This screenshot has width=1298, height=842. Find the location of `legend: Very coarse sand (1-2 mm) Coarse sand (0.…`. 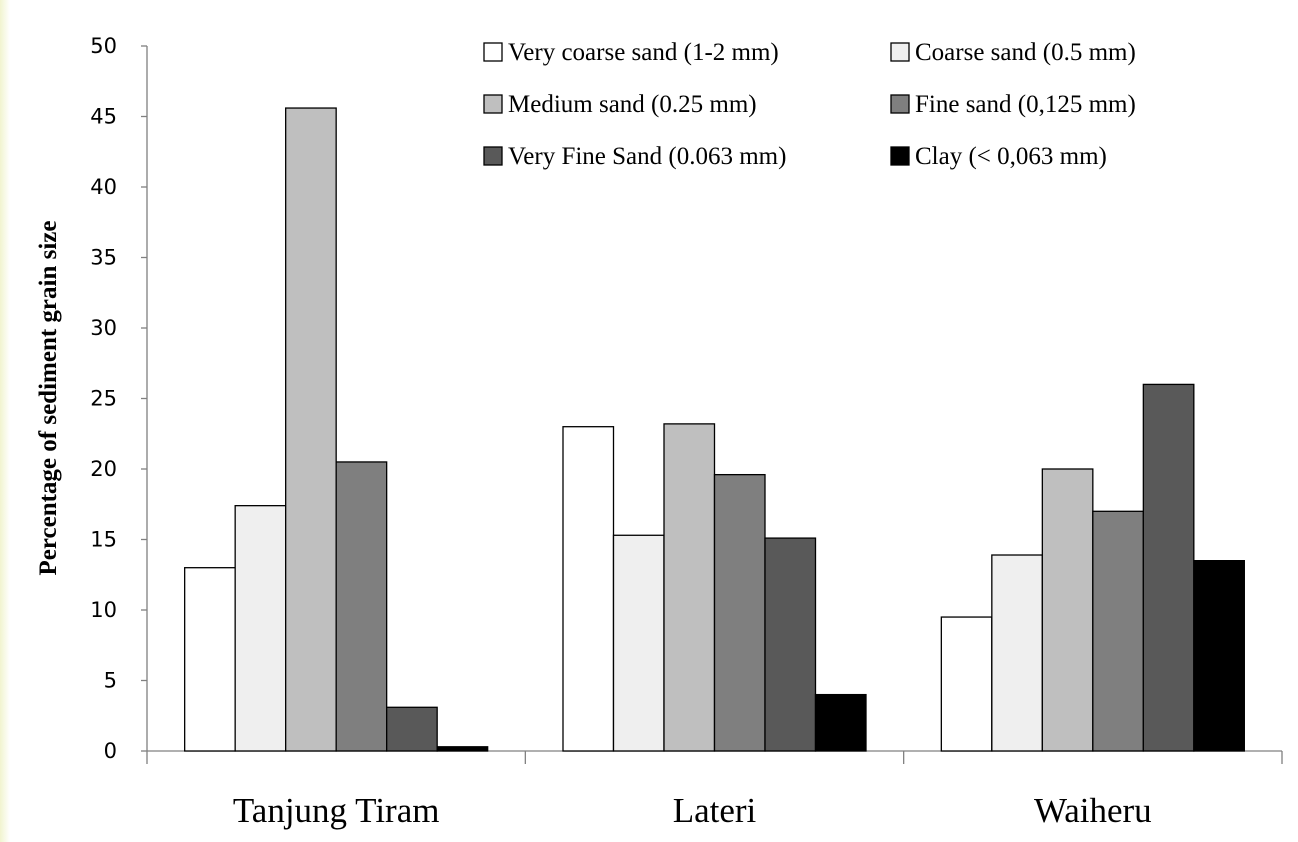

legend: Very coarse sand (1-2 mm) Coarse sand (0.… is located at coordinates (809, 104).